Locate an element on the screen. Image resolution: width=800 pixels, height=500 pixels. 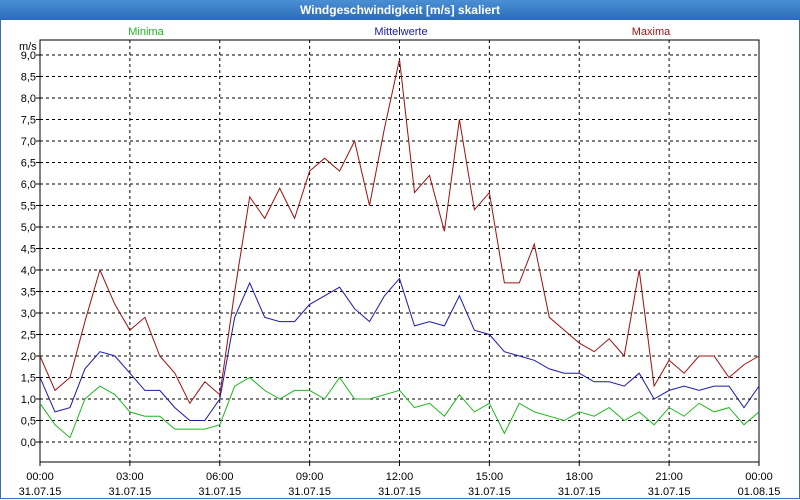
legend-maxima: Maxima is located at coordinates (651, 32).